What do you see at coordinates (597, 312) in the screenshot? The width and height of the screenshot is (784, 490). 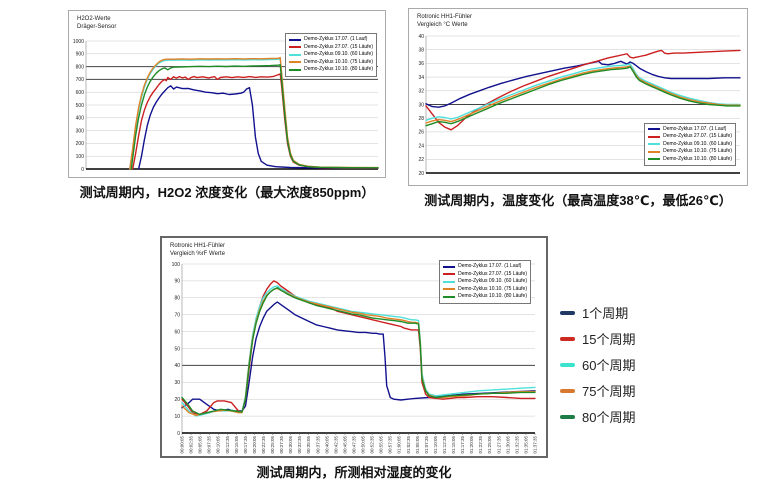 I see `cycle-legend-item: 1个周期` at bounding box center [597, 312].